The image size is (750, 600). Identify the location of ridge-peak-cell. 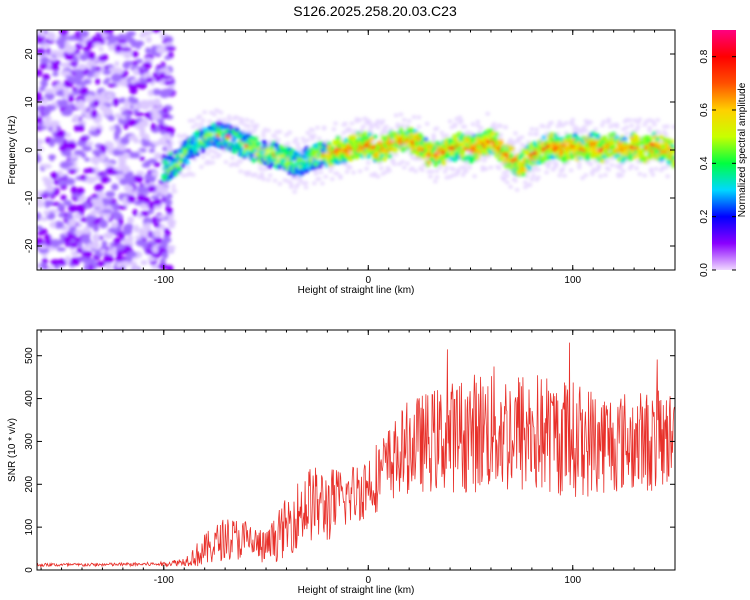
(505, 154).